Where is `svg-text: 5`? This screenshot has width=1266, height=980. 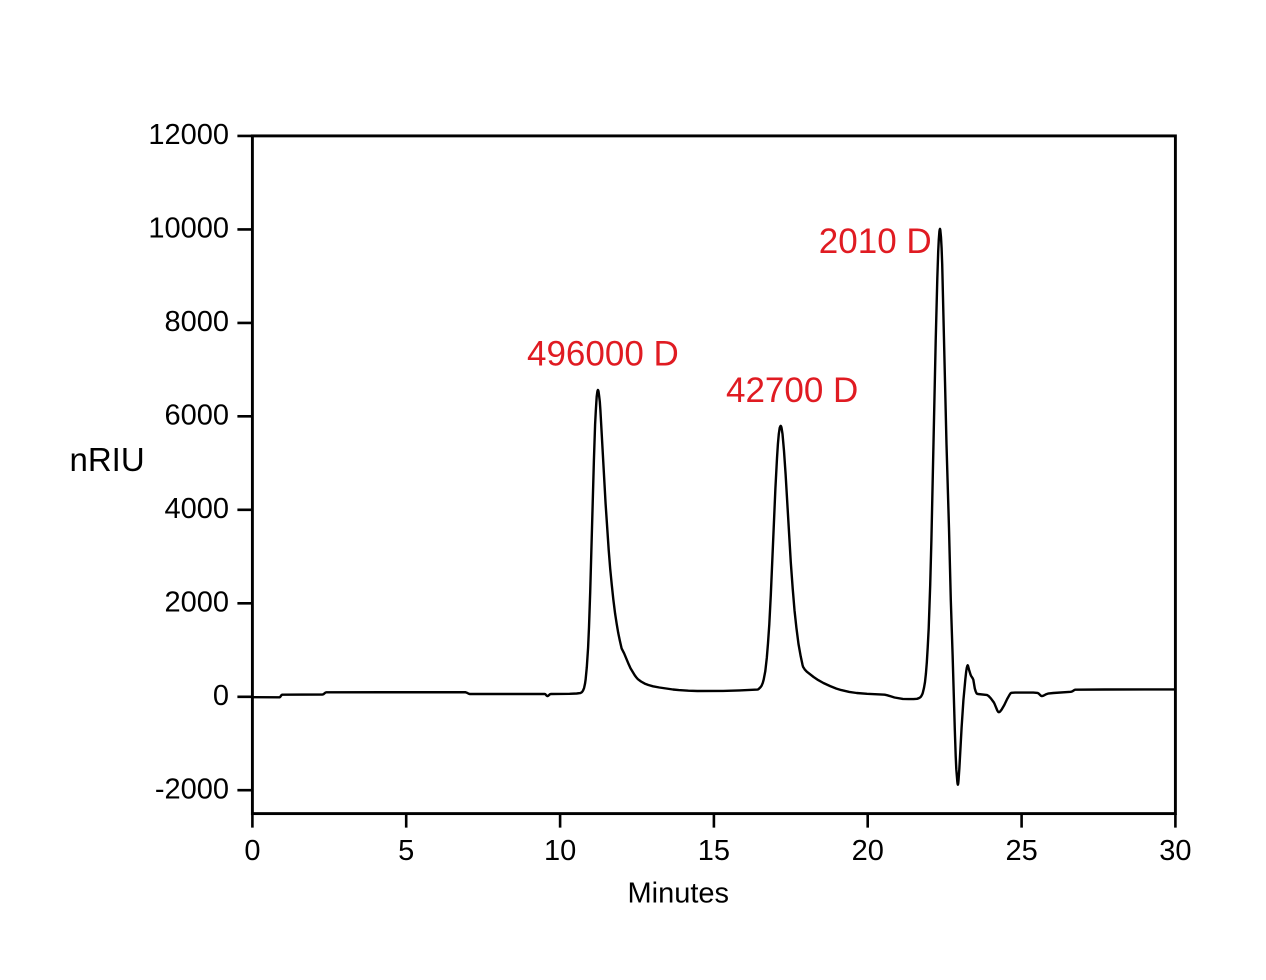
svg-text: 5 is located at coordinates (406, 851).